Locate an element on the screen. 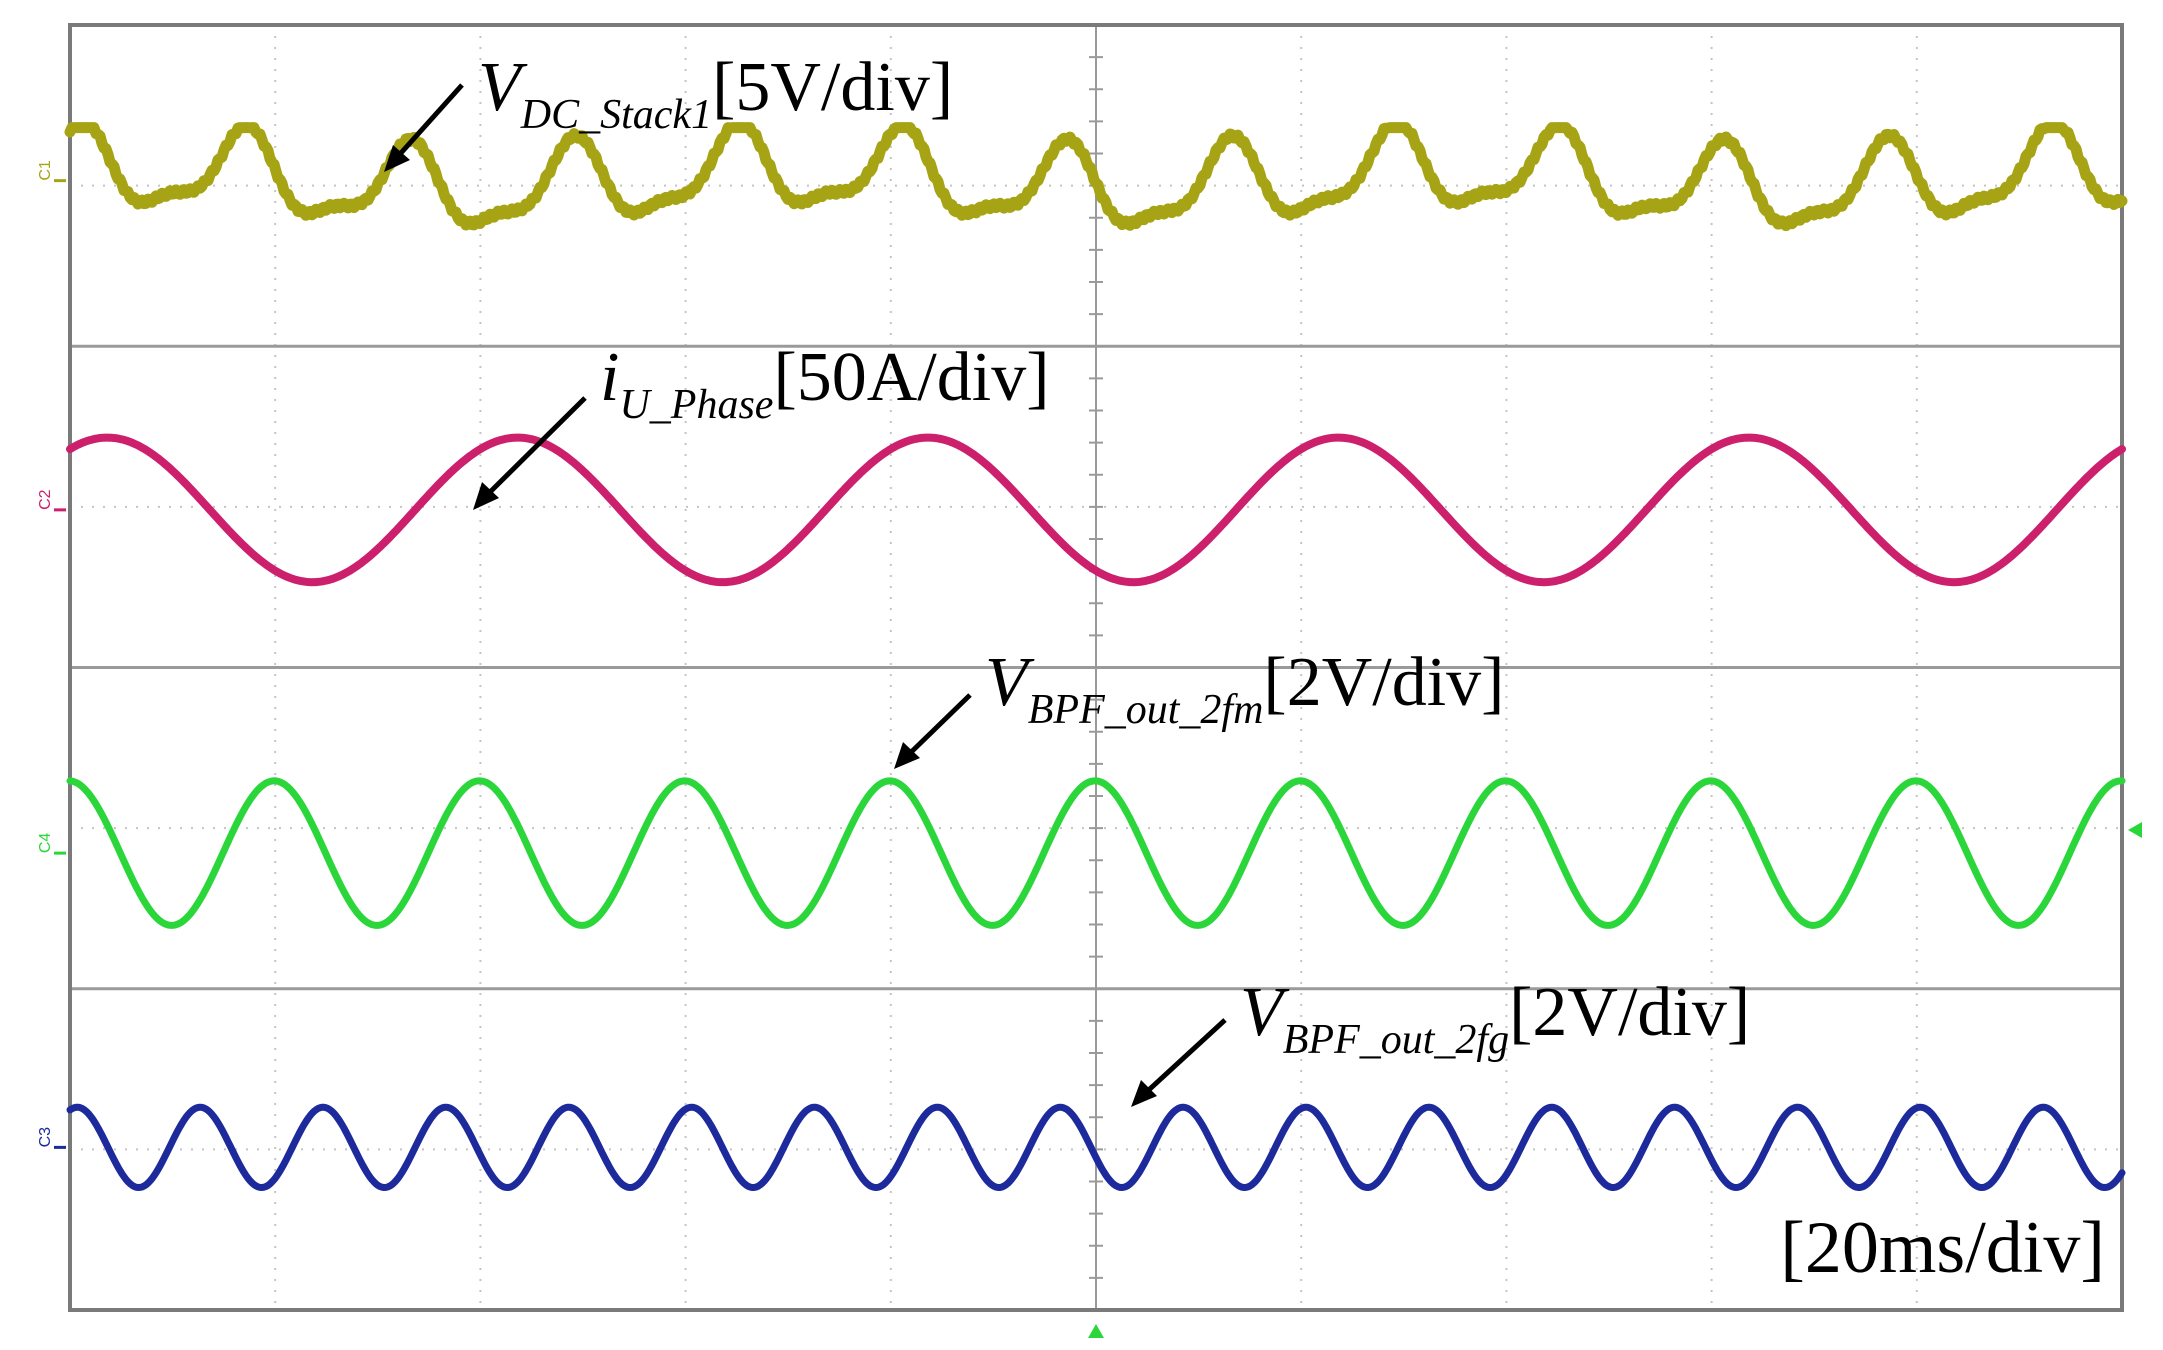 The height and width of the screenshot is (1350, 2163). center-axis-ticks is located at coordinates (1096, 667).